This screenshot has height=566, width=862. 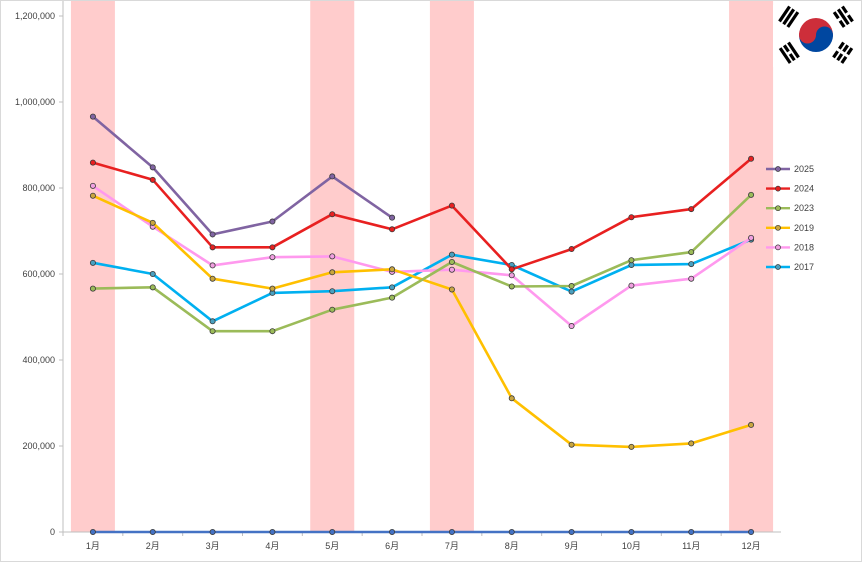 What do you see at coordinates (790, 228) in the screenshot?
I see `legend-item-2019: 2019` at bounding box center [790, 228].